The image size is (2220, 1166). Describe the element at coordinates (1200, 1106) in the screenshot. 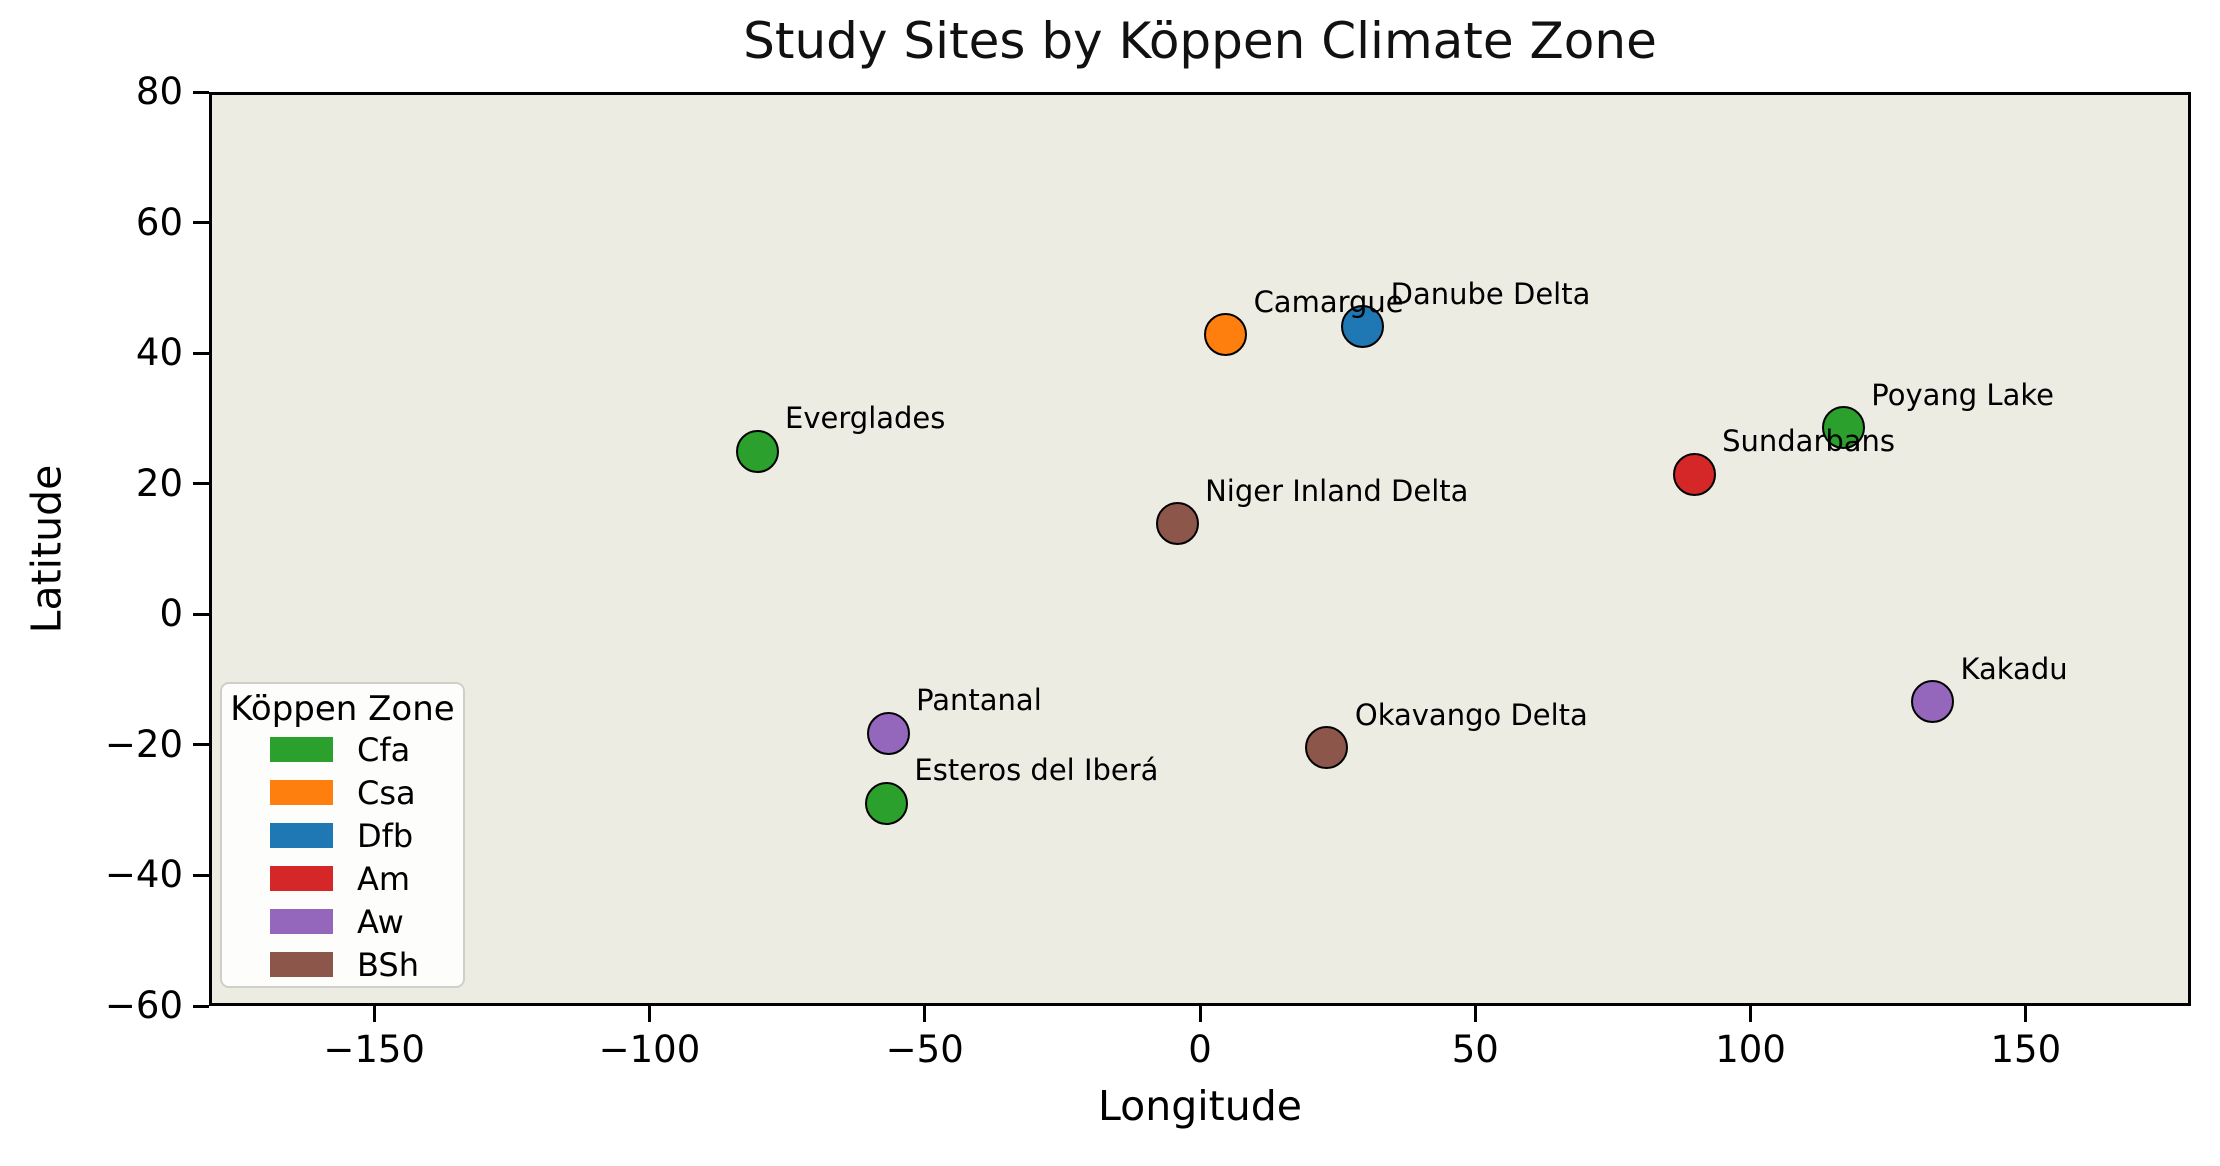

I see `x-axis-label: Longitude` at that location.